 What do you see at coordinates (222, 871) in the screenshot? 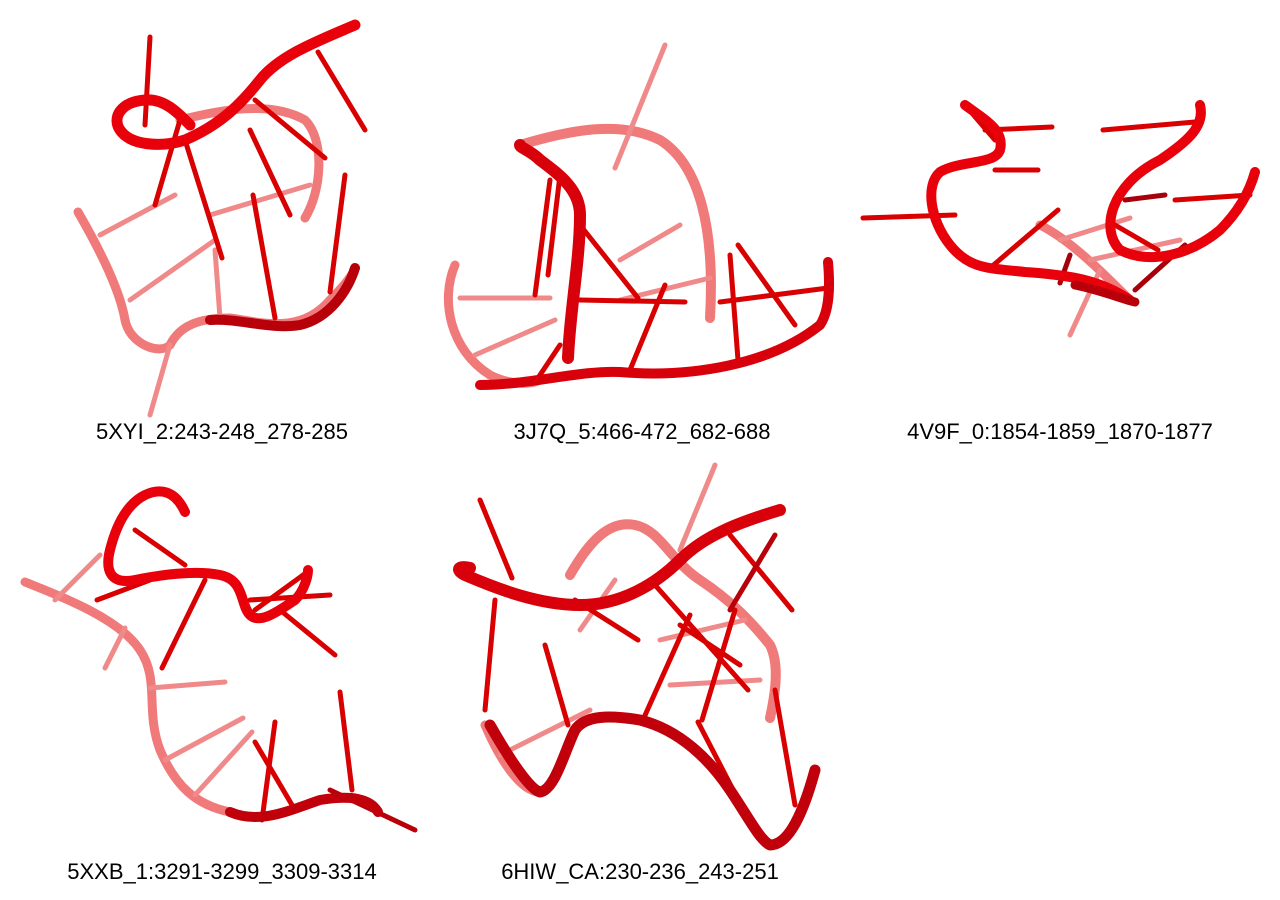
I see `structure-label-4: 5XXB_1:3291-3299_3309-3314` at bounding box center [222, 871].